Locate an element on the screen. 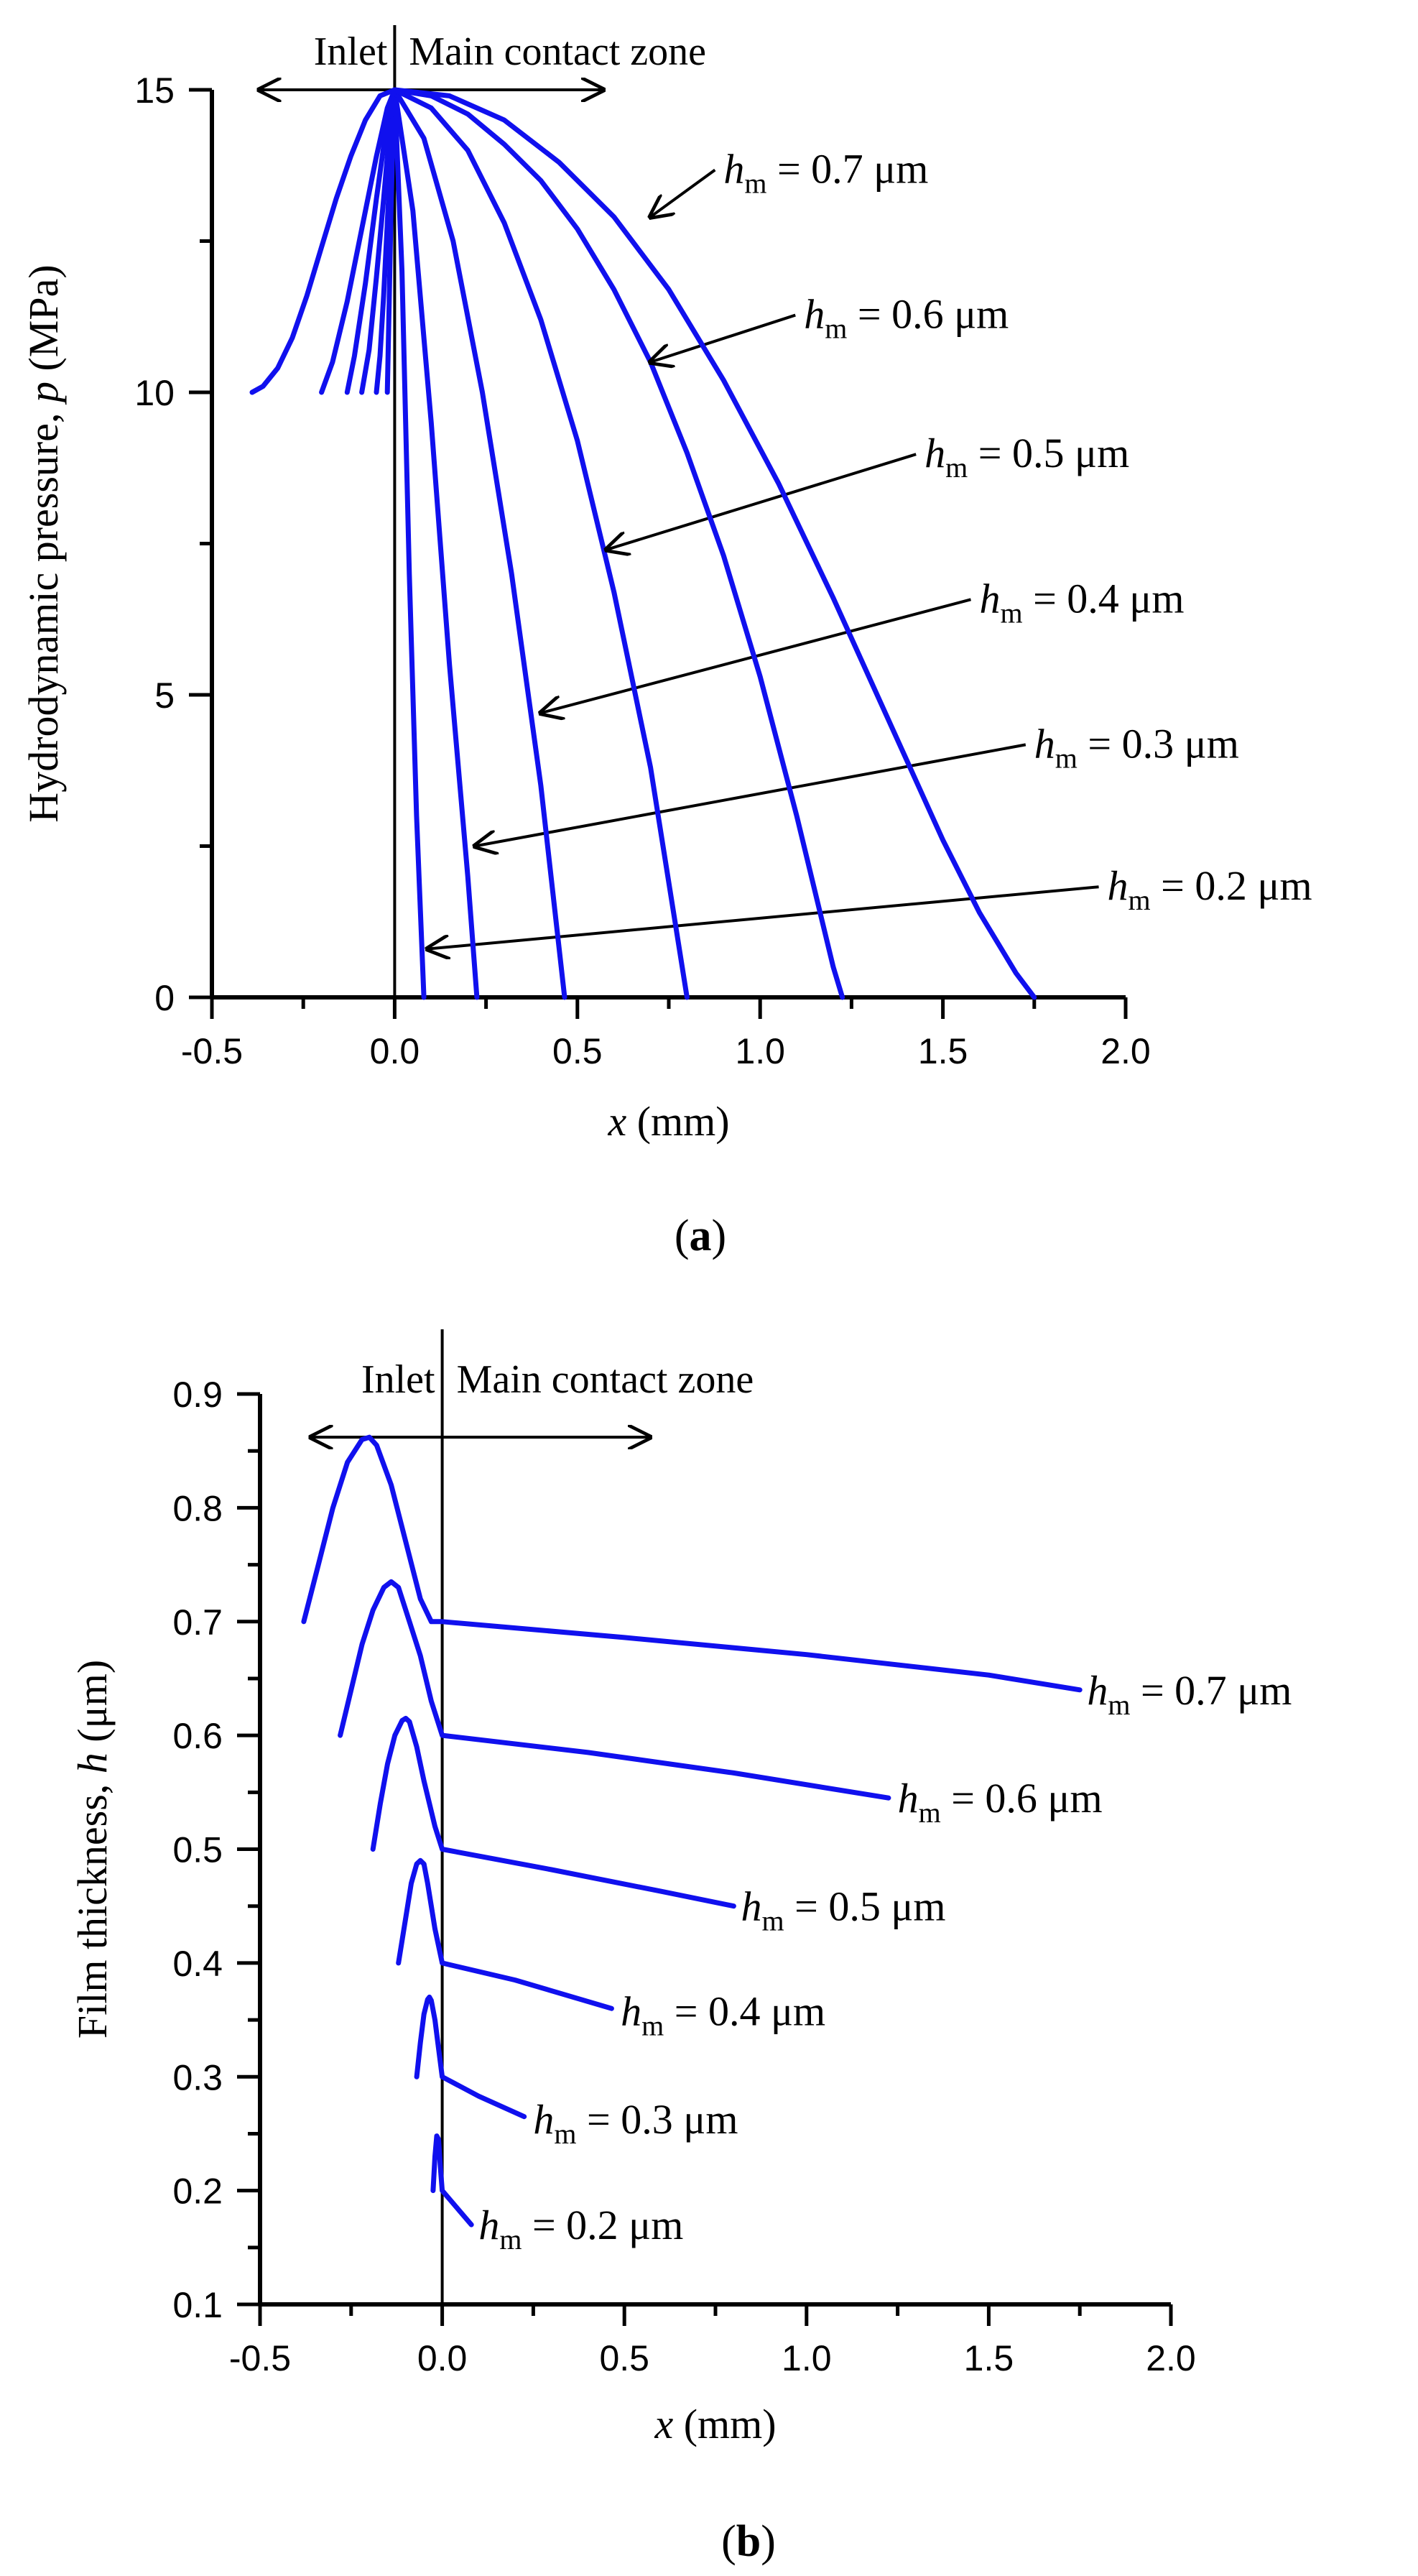  series-label: hm = 0.4 μm is located at coordinates (1082, 602).